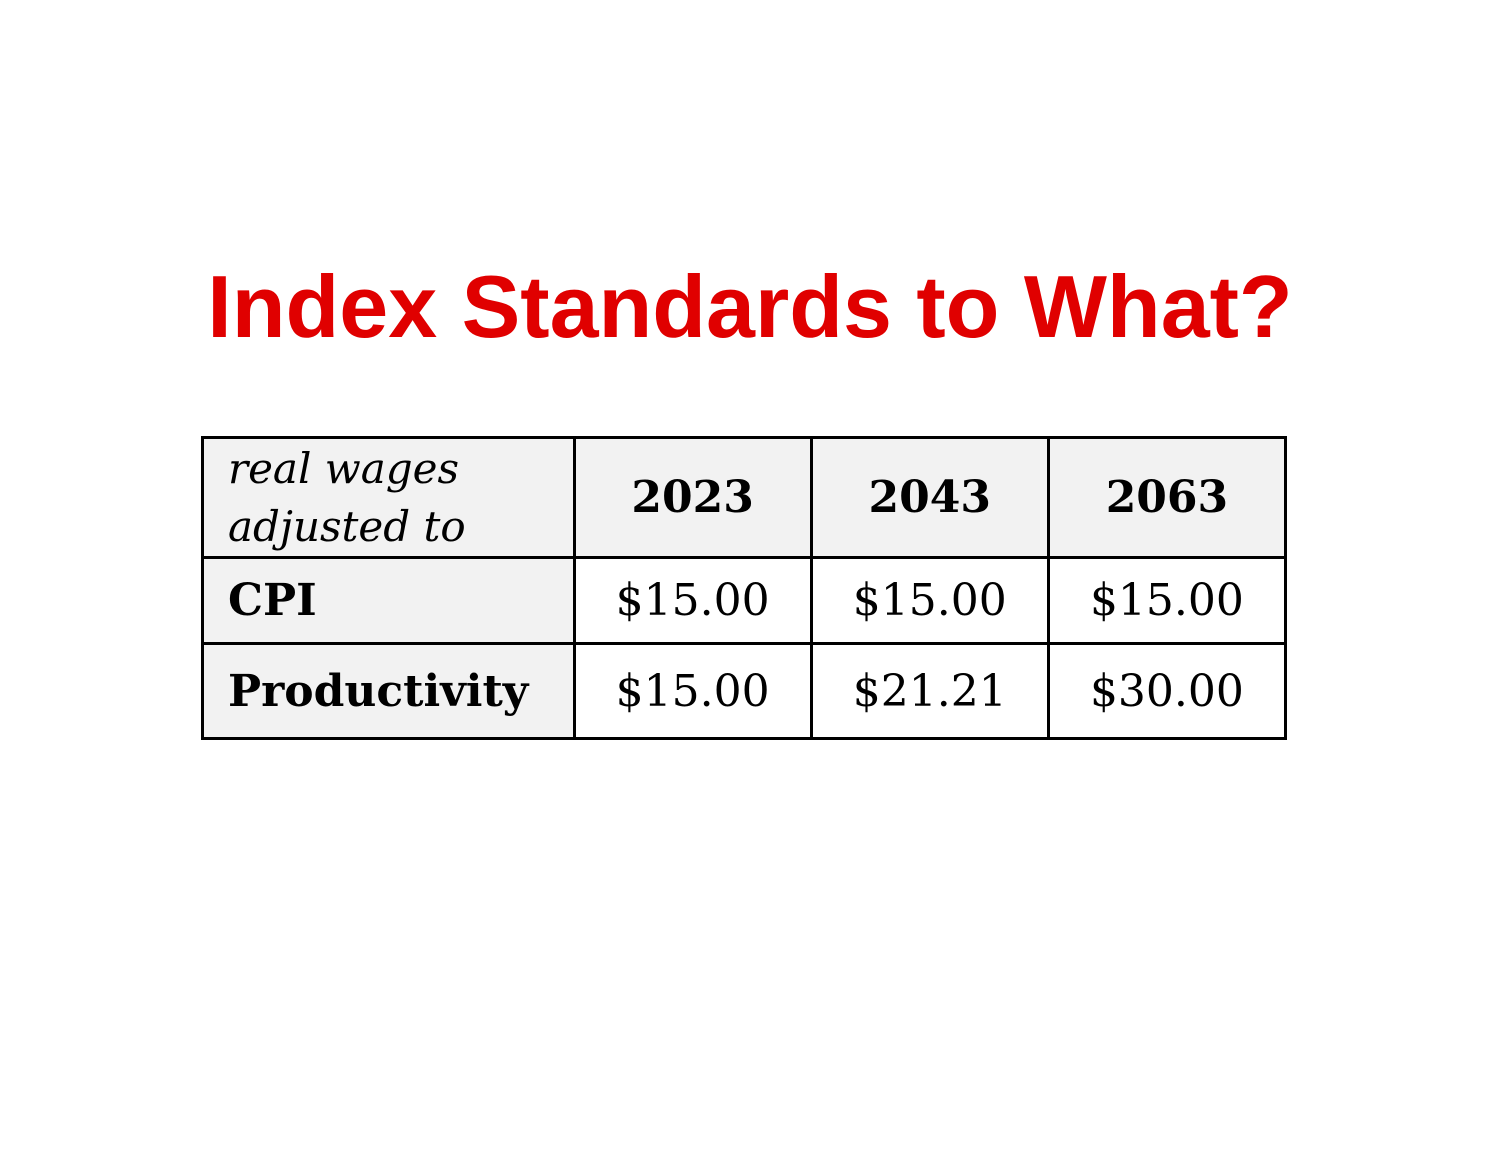 This screenshot has height=1159, width=1500. I want to click on row-label-cpi: CPI, so click(388, 600).